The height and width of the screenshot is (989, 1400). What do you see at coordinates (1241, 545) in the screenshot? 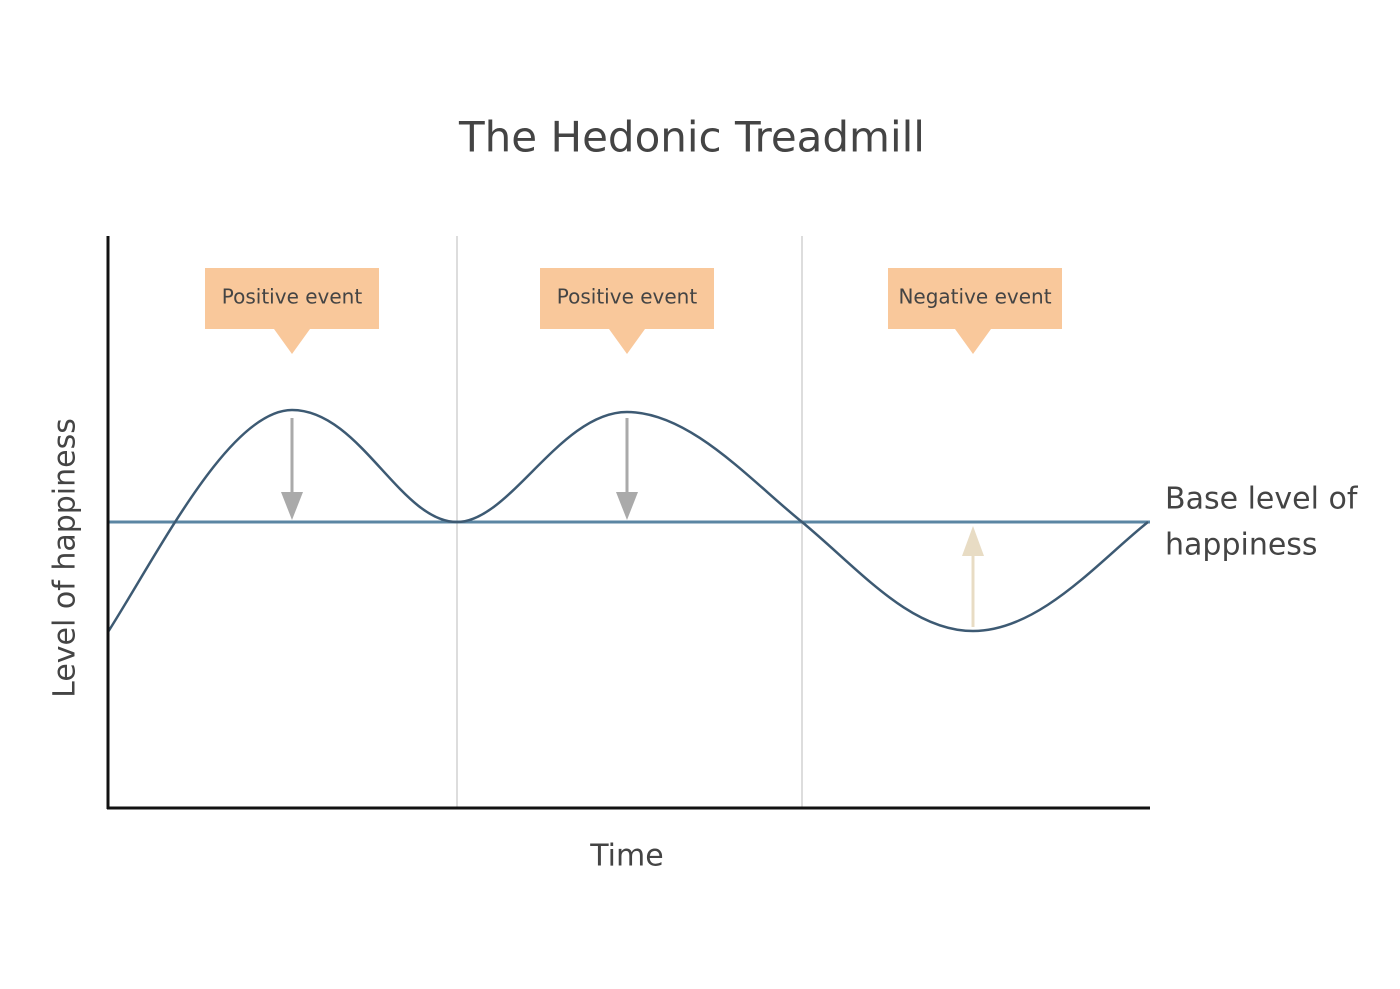
I see `base-label: happiness` at bounding box center [1241, 545].